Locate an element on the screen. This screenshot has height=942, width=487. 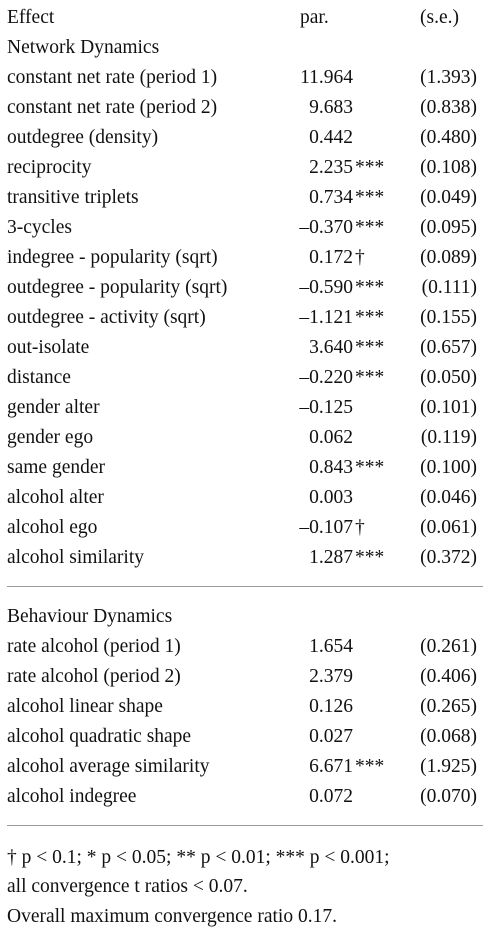
effect-label: outdegree - popularity (sqrt) is located at coordinates (117, 287).